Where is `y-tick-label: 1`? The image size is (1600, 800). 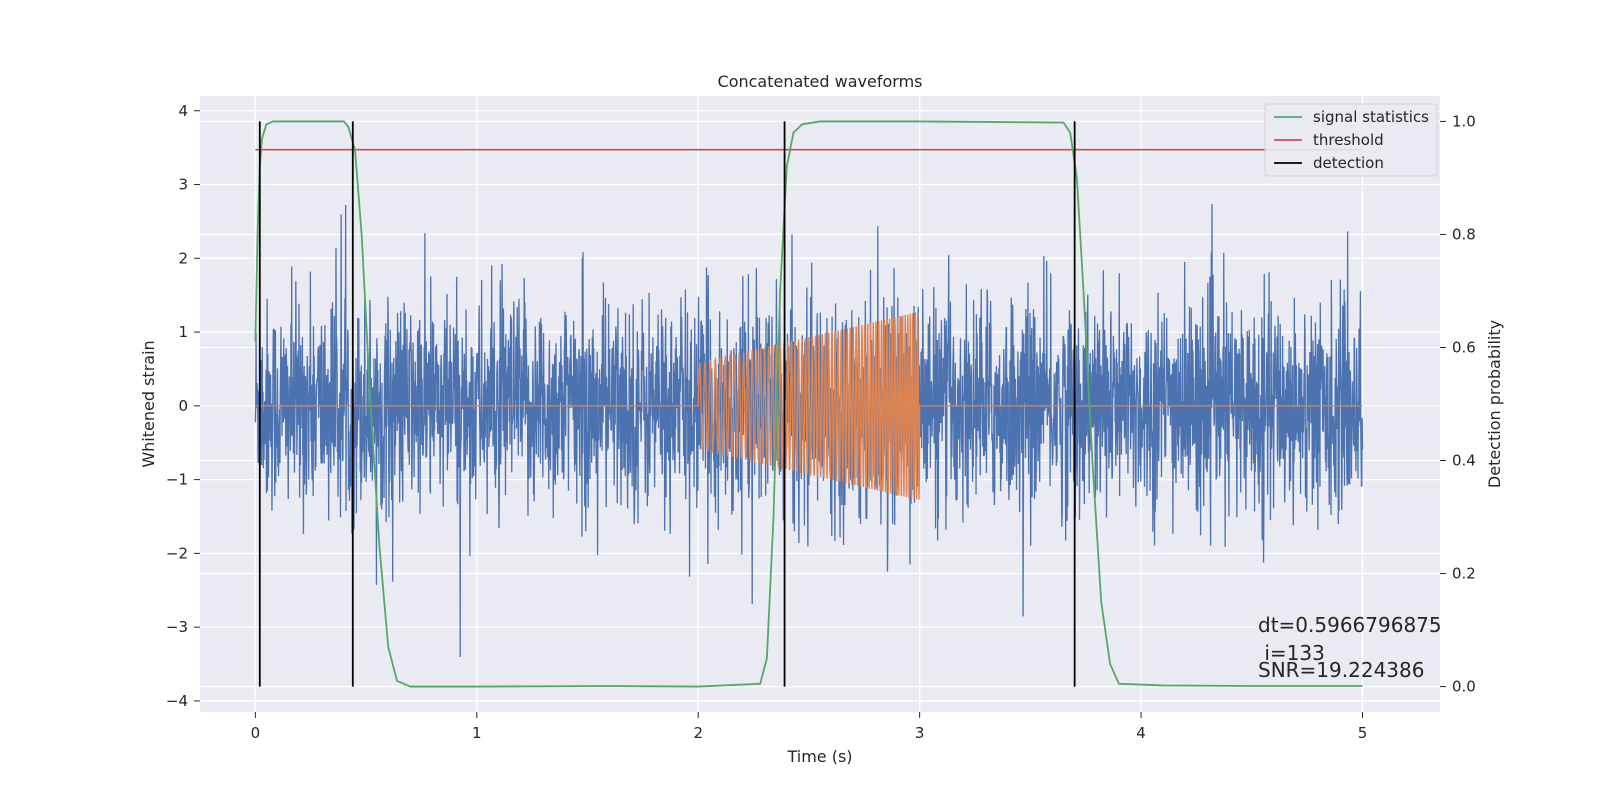 y-tick-label: 1 is located at coordinates (183, 332).